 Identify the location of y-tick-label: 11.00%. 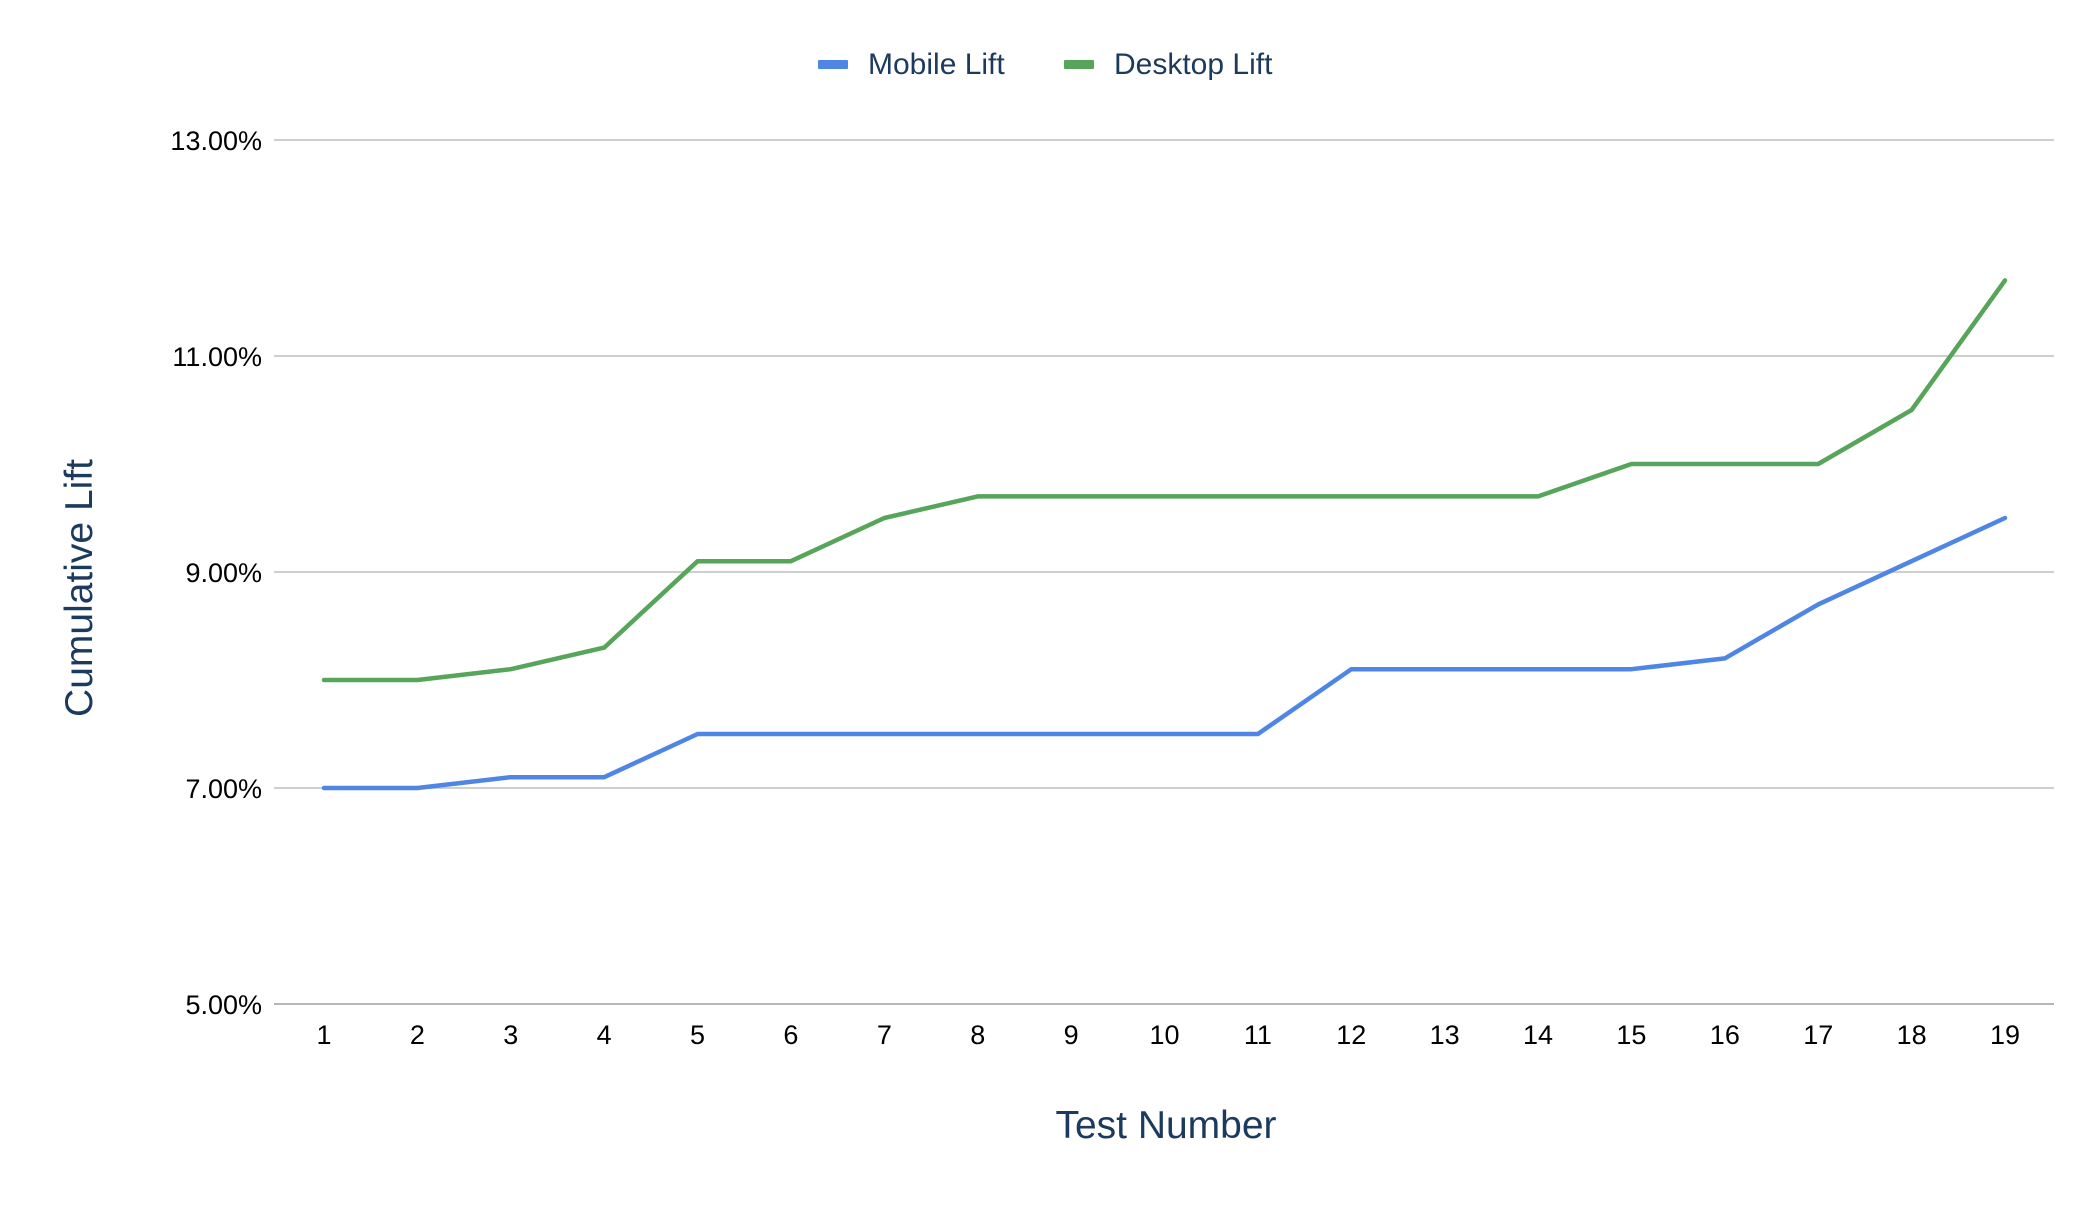
(217, 357).